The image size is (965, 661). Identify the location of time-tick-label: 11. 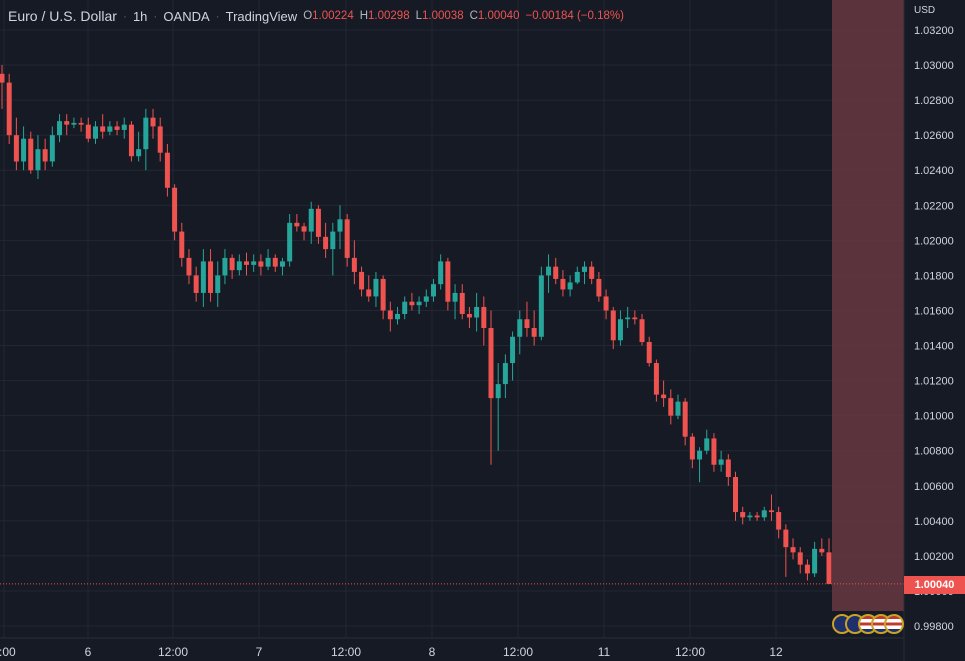
(604, 652).